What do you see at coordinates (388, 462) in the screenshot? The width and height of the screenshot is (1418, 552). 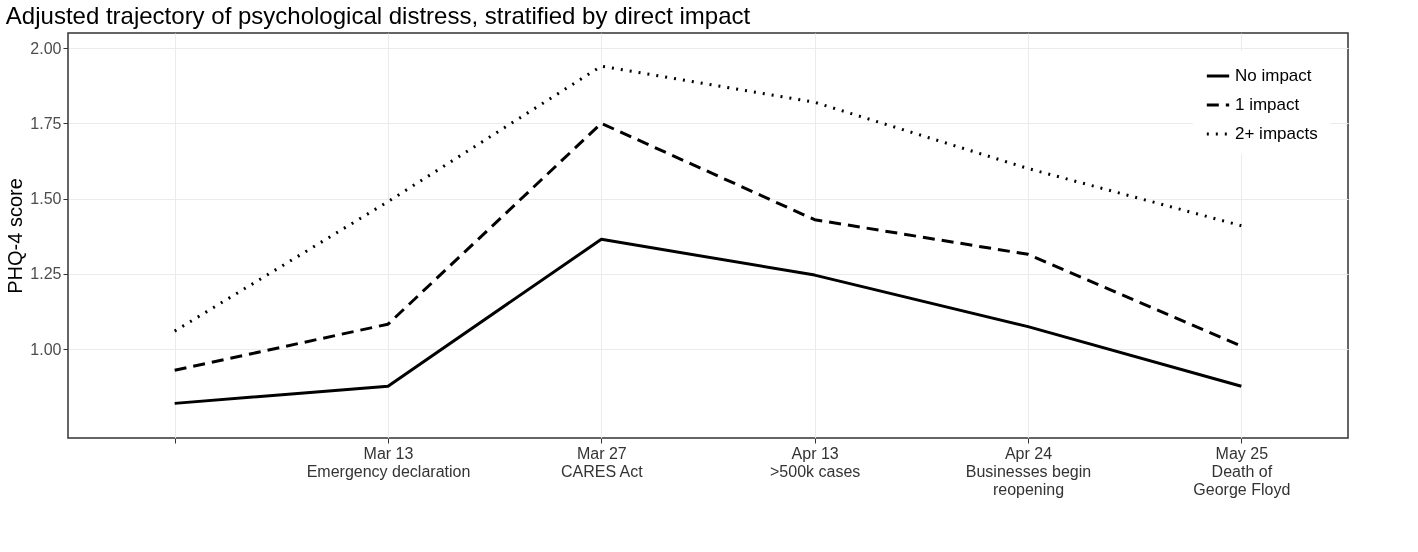 I see `x-tick-label: Mar 13 Emergency declaration` at bounding box center [388, 462].